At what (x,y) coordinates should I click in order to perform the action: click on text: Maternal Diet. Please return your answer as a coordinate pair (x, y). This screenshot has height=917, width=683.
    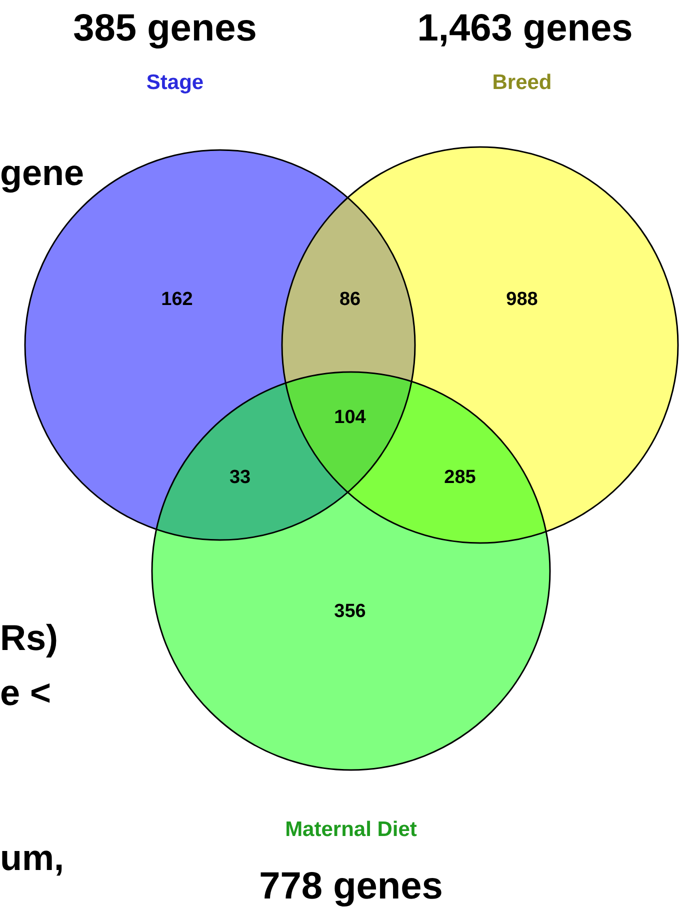
    Looking at the image, I should click on (351, 829).